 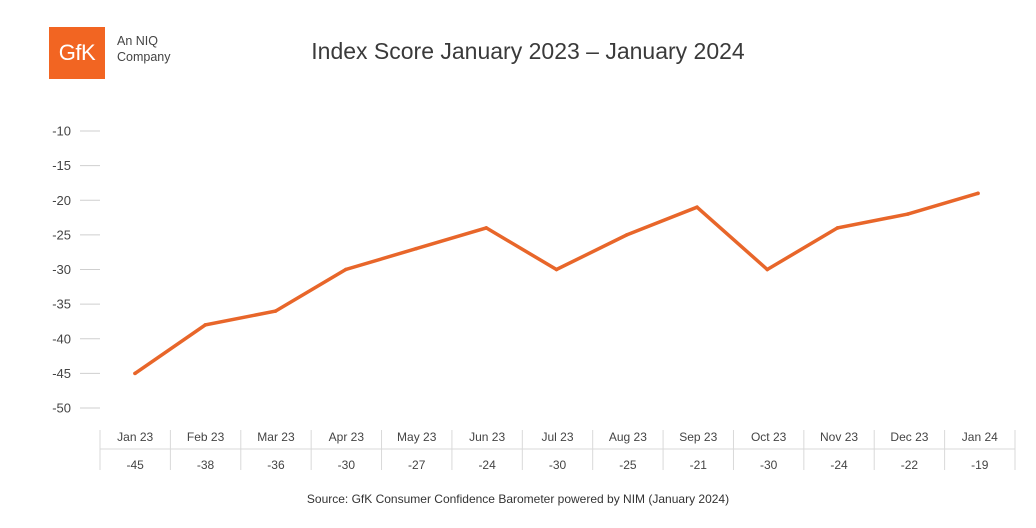 I want to click on tagline-line-2: Company, so click(x=144, y=57).